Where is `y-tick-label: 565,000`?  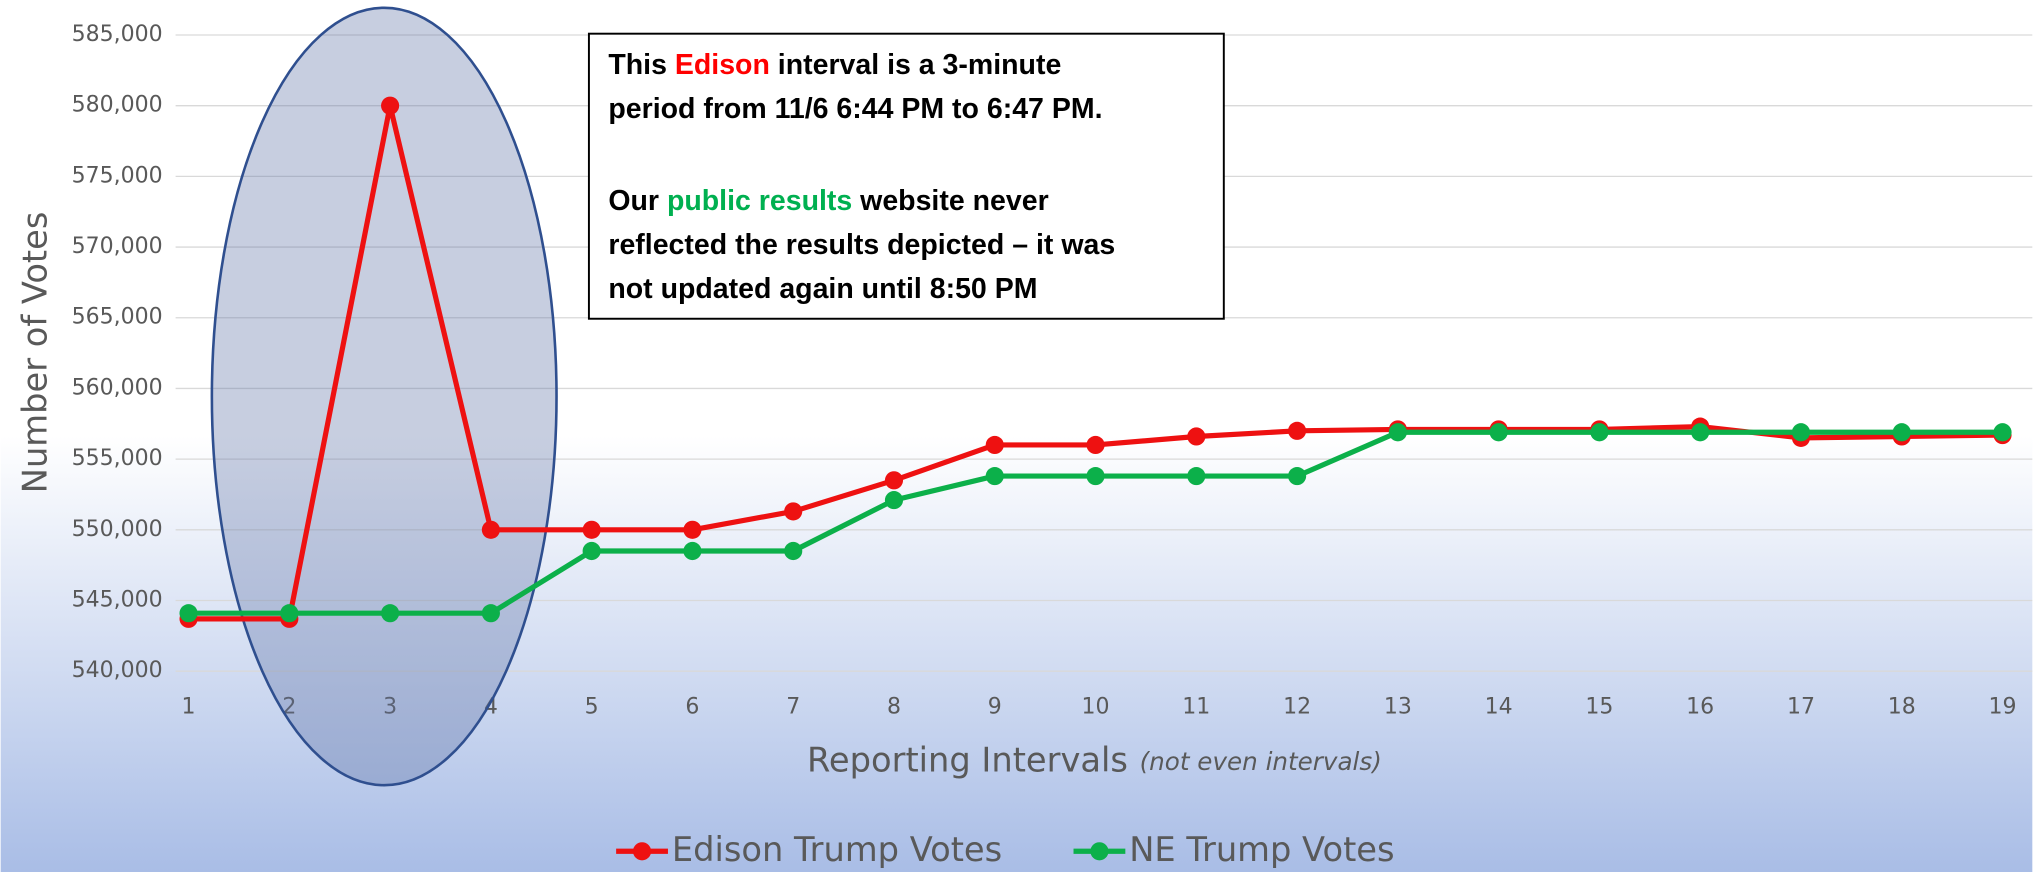
y-tick-label: 565,000 is located at coordinates (117, 317).